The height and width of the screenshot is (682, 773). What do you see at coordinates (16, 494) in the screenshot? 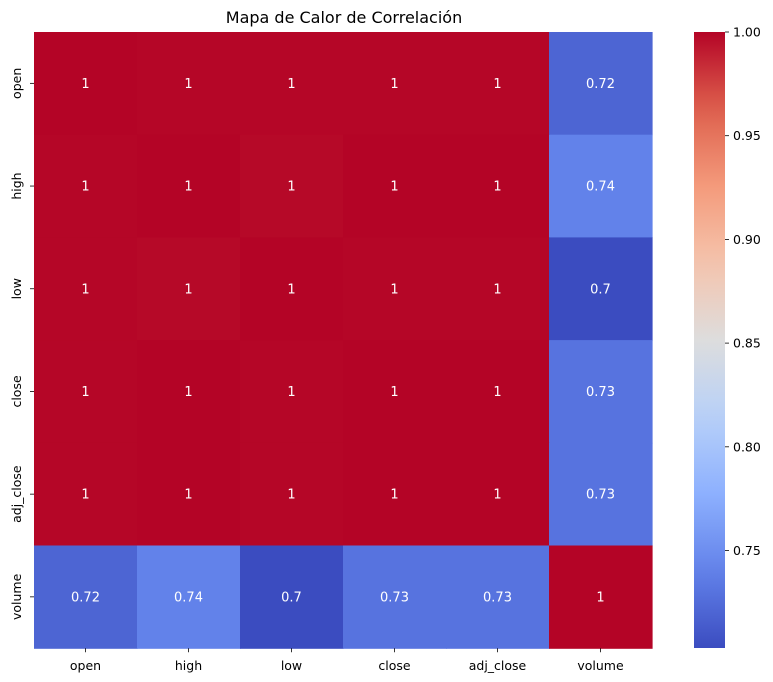
I see `y-tick-label-adj_close: adj_close` at bounding box center [16, 494].